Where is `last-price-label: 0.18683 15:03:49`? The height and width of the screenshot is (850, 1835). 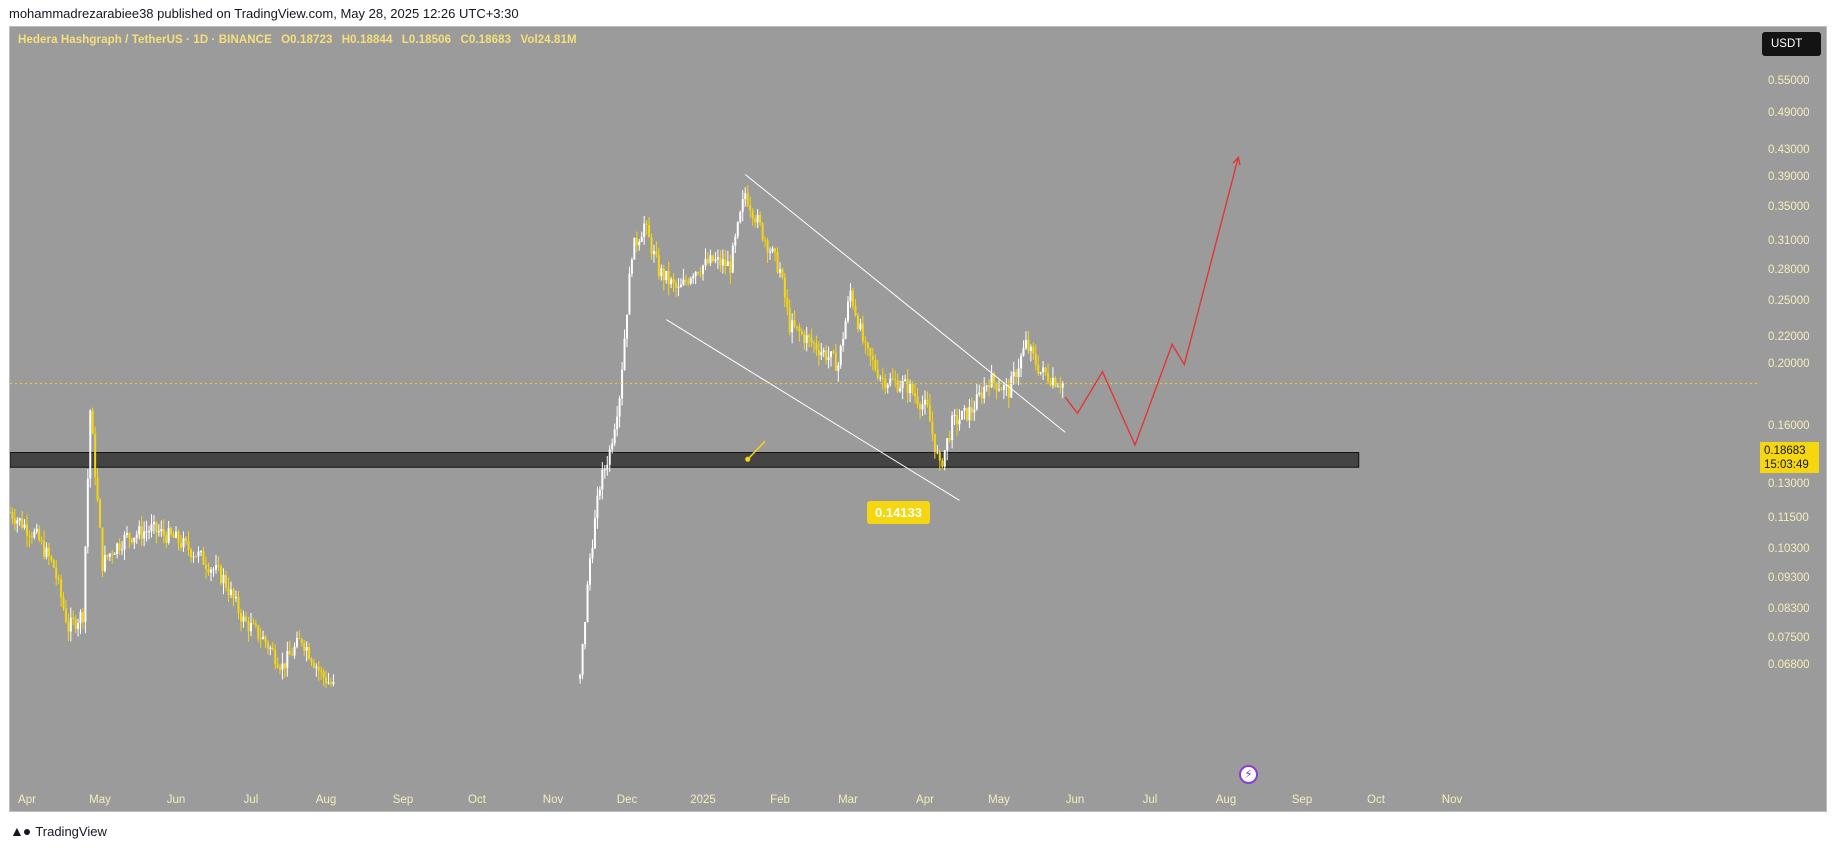 last-price-label: 0.18683 15:03:49 is located at coordinates (1789, 457).